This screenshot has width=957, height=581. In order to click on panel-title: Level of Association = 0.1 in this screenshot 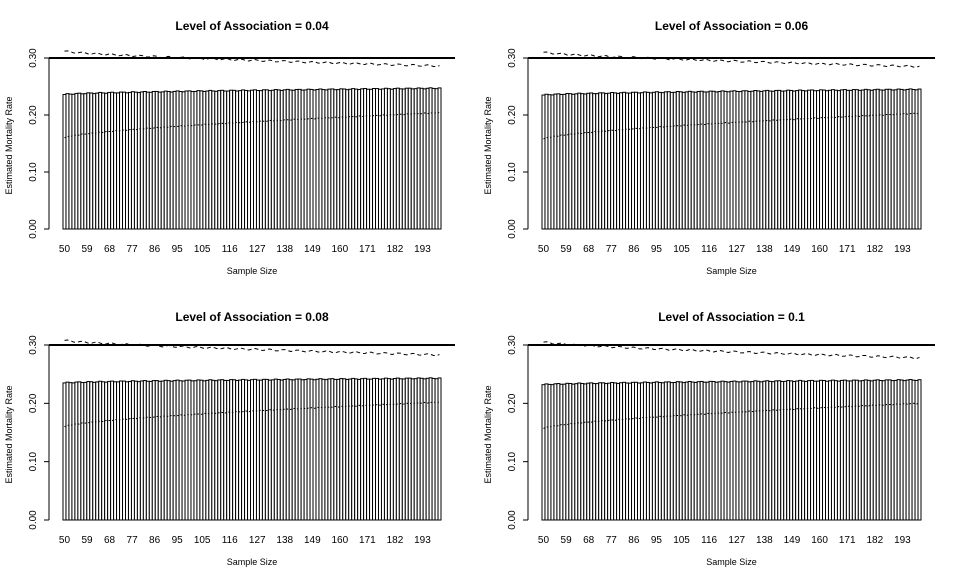, I will do `click(731, 317)`.